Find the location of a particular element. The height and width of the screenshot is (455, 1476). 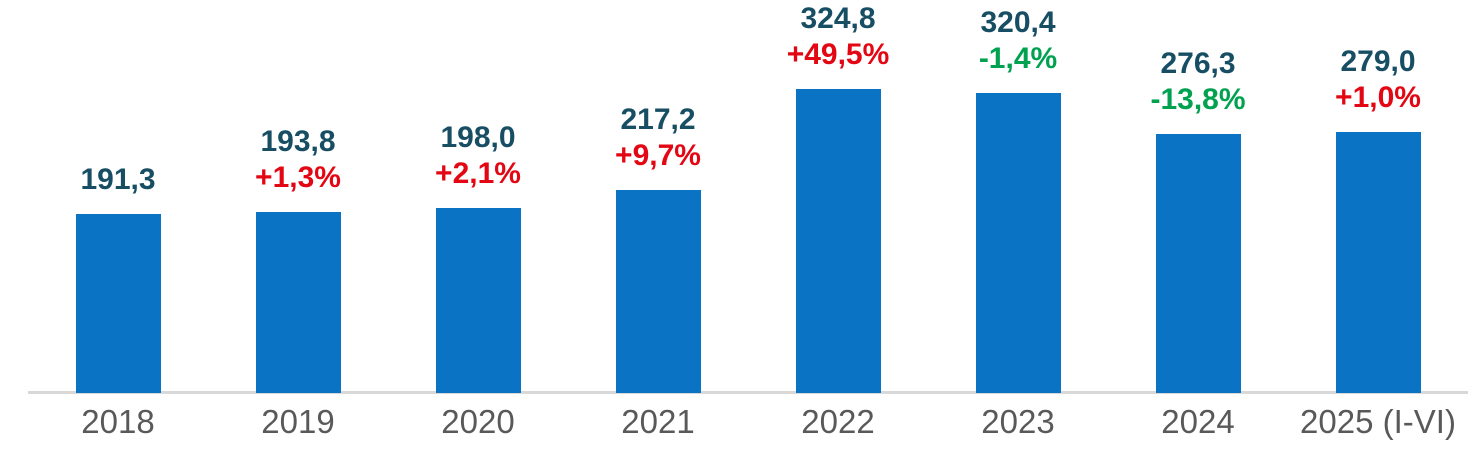

bar-group: 279,0 +1,0% is located at coordinates (1378, 196).